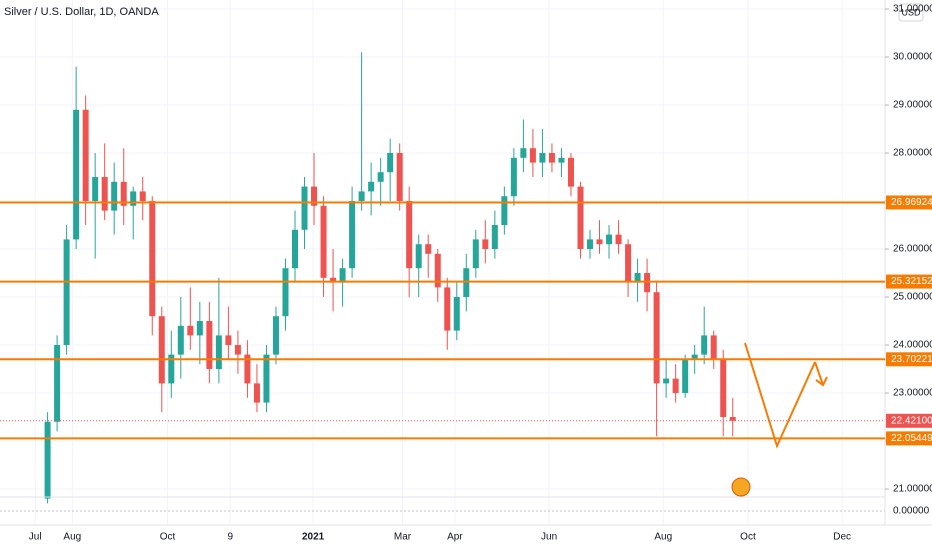 This screenshot has height=550, width=932. What do you see at coordinates (911, 438) in the screenshot?
I see `level-label: 22.05449` at bounding box center [911, 438].